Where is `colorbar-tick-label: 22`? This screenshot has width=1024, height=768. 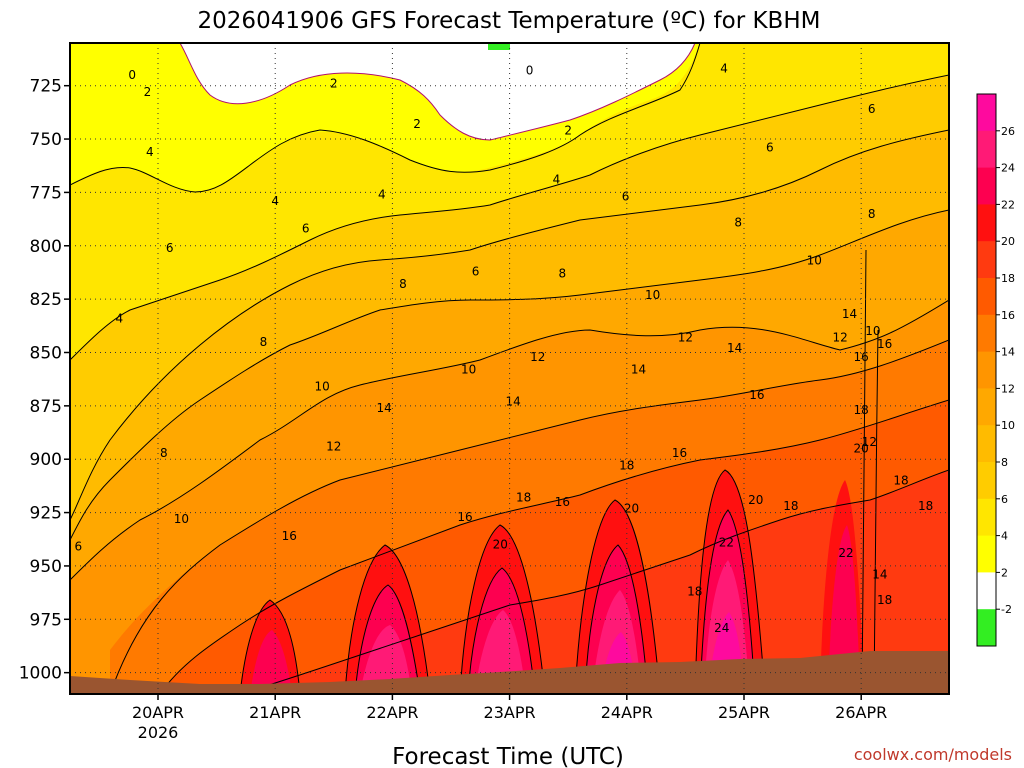 colorbar-tick-label: 22 is located at coordinates (1008, 204).